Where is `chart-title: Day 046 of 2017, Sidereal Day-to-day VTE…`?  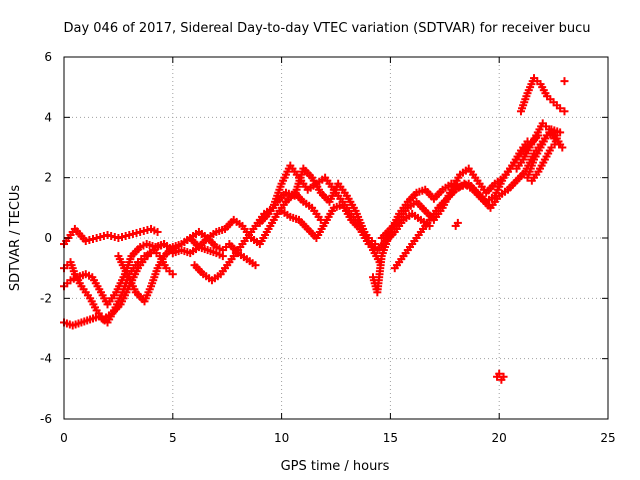 chart-title: Day 046 of 2017, Sidereal Day-to-day VTE… is located at coordinates (326, 28).